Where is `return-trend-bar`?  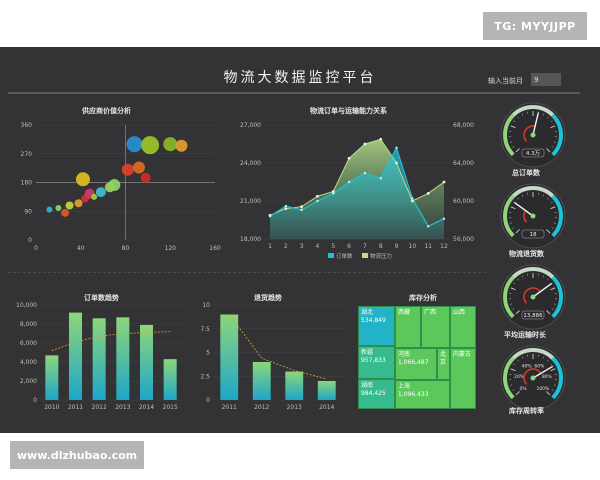 return-trend-bar is located at coordinates (229, 357).